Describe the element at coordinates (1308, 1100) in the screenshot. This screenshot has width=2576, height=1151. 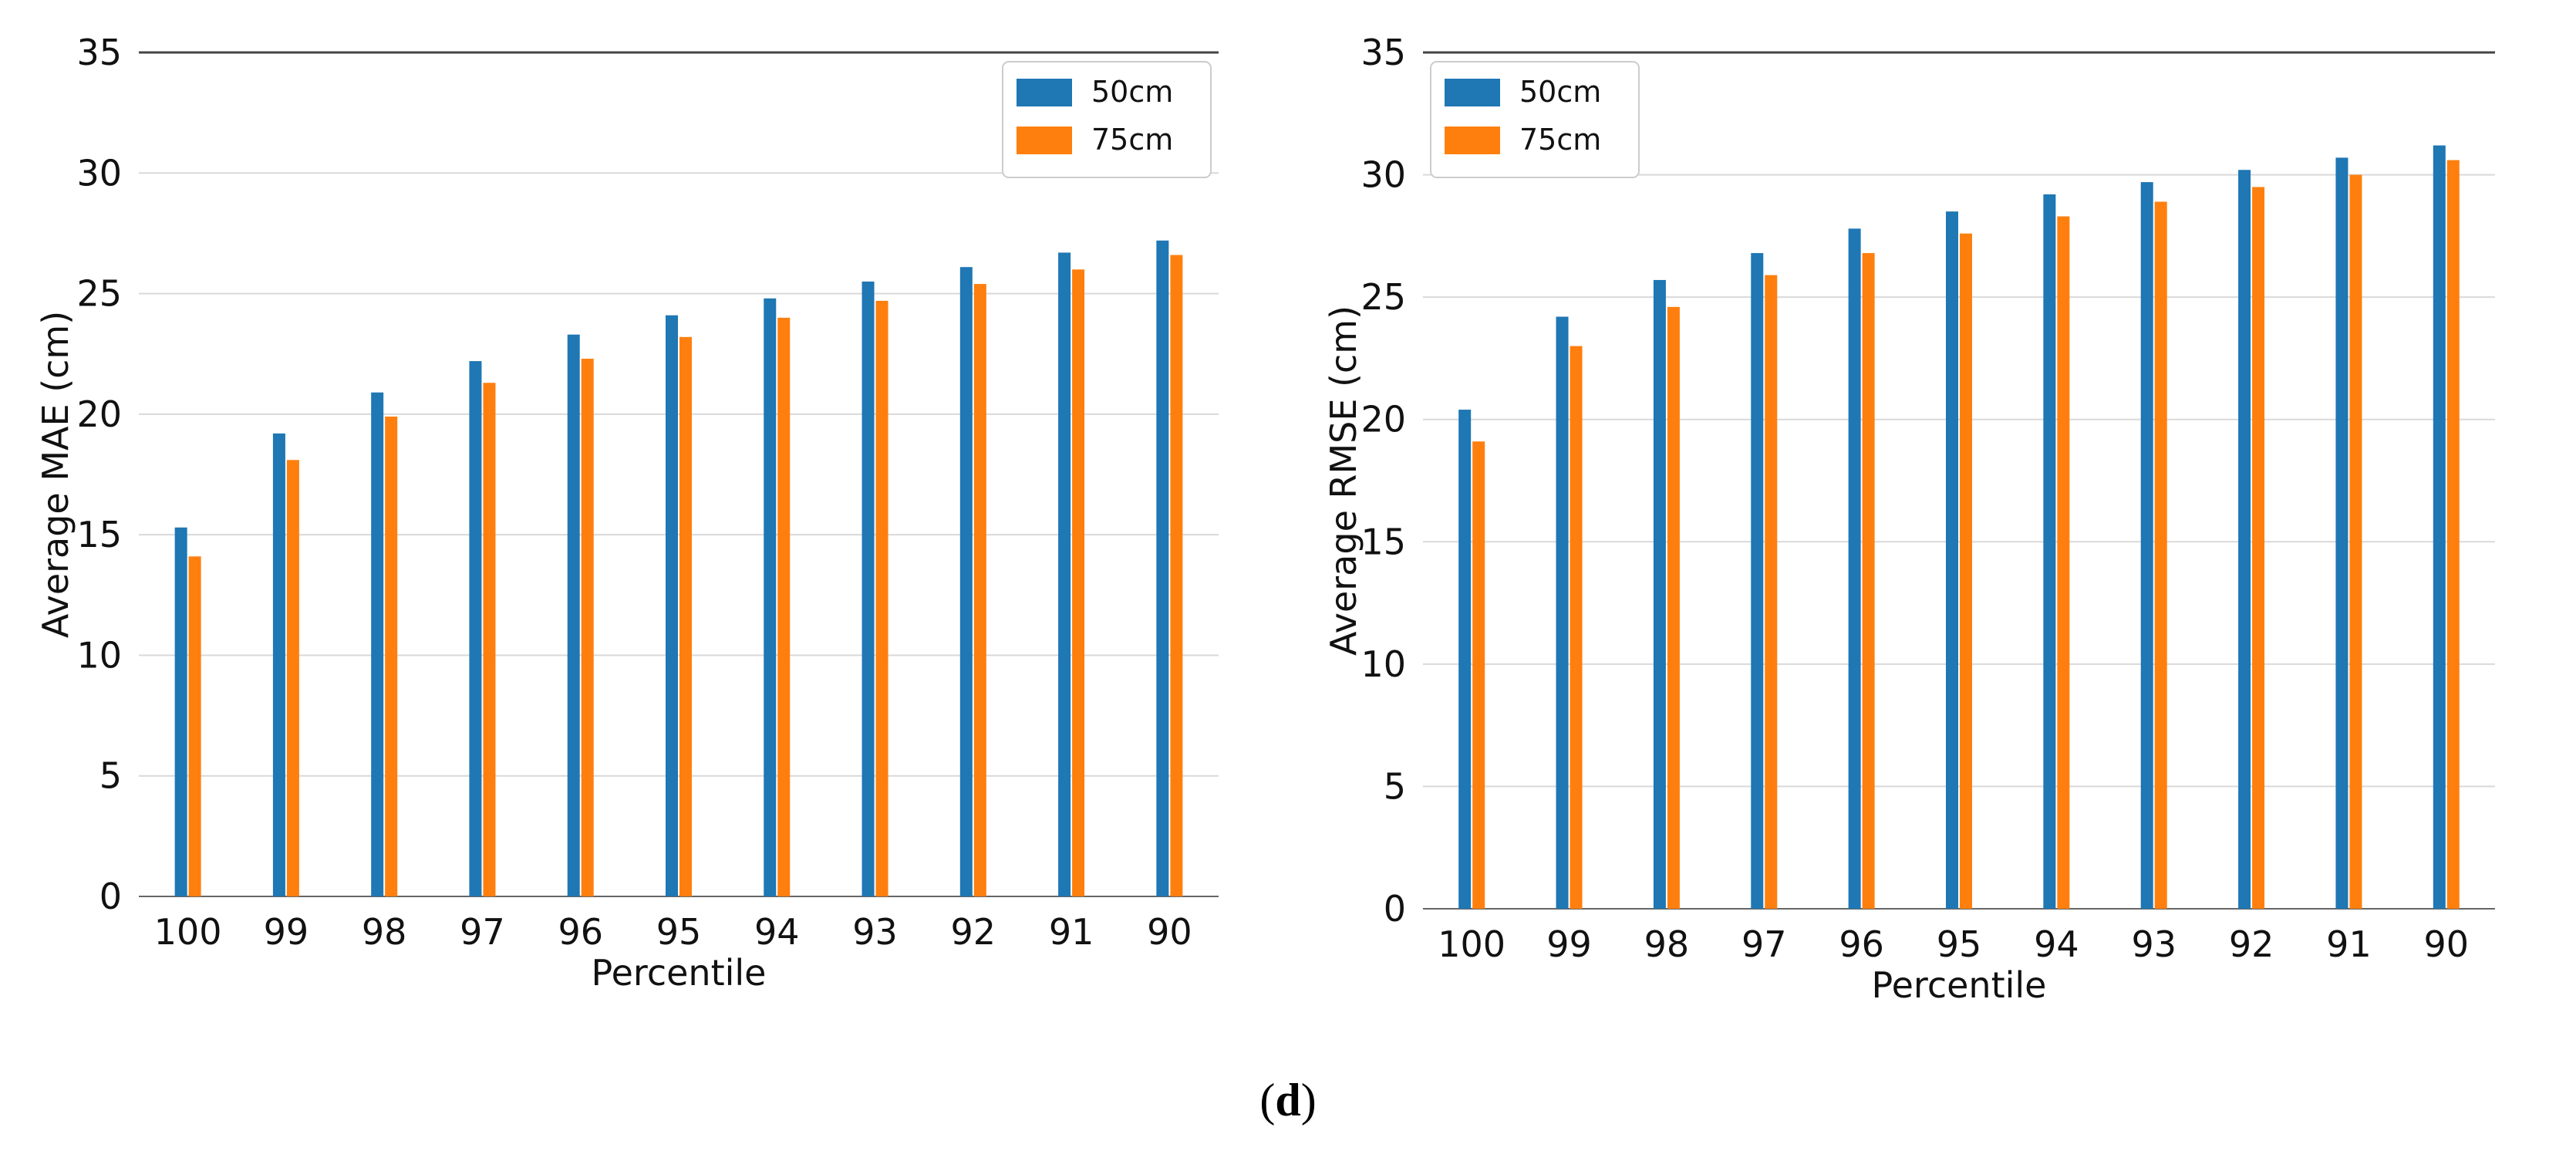
I see `caption-close: )` at that location.